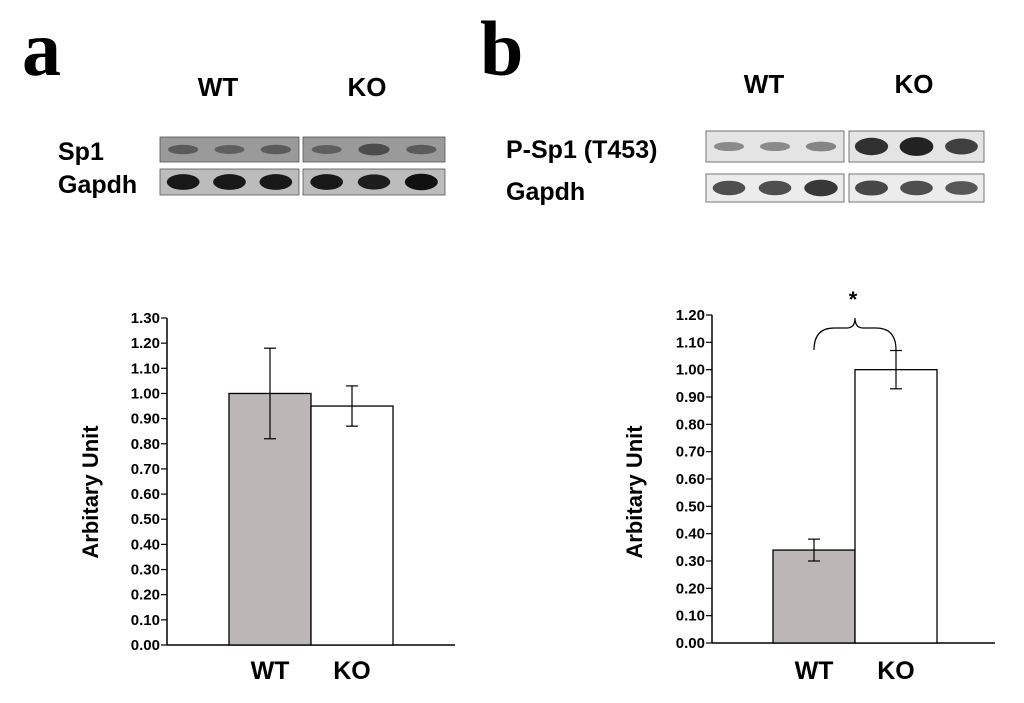 The height and width of the screenshot is (703, 1024). What do you see at coordinates (764, 84) in the screenshot?
I see `panel-b-group-wt-label: WT` at bounding box center [764, 84].